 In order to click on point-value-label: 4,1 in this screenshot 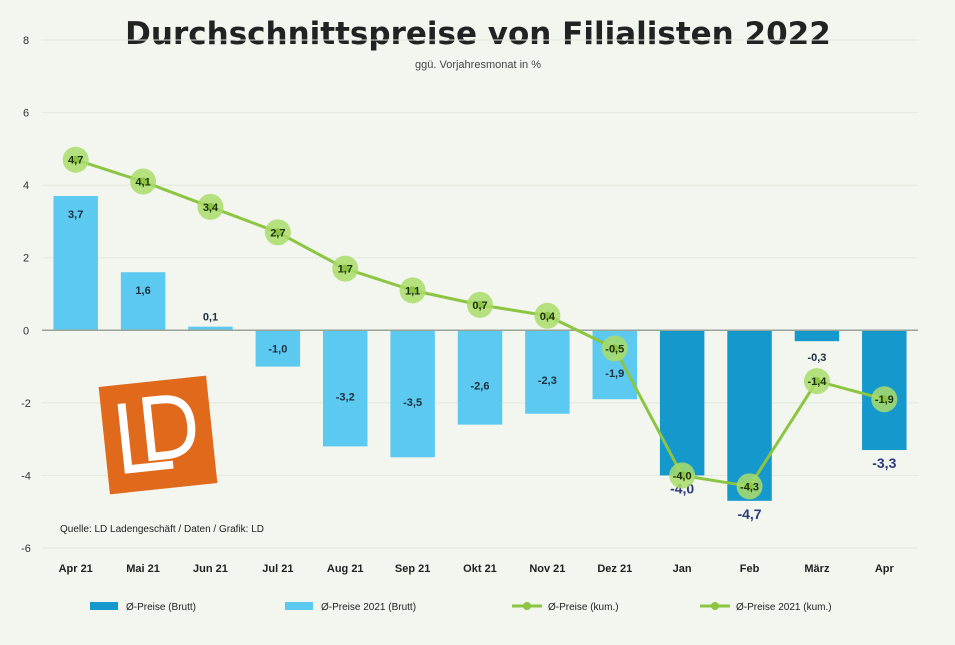, I will do `click(142, 183)`.